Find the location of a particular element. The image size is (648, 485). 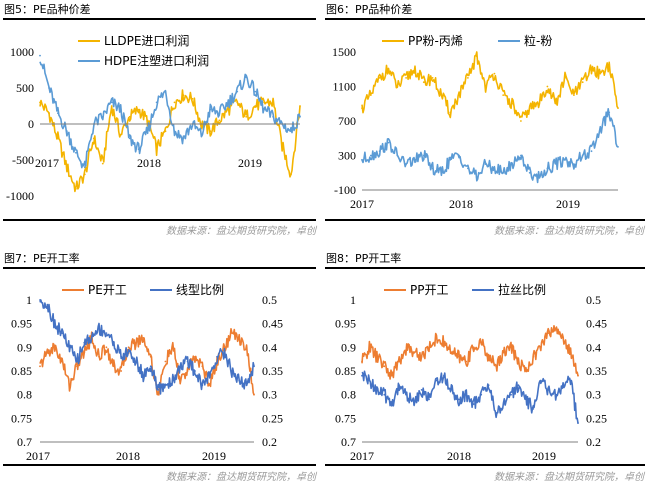

legend-label: HDPE注塑进口利润 is located at coordinates (156, 60).